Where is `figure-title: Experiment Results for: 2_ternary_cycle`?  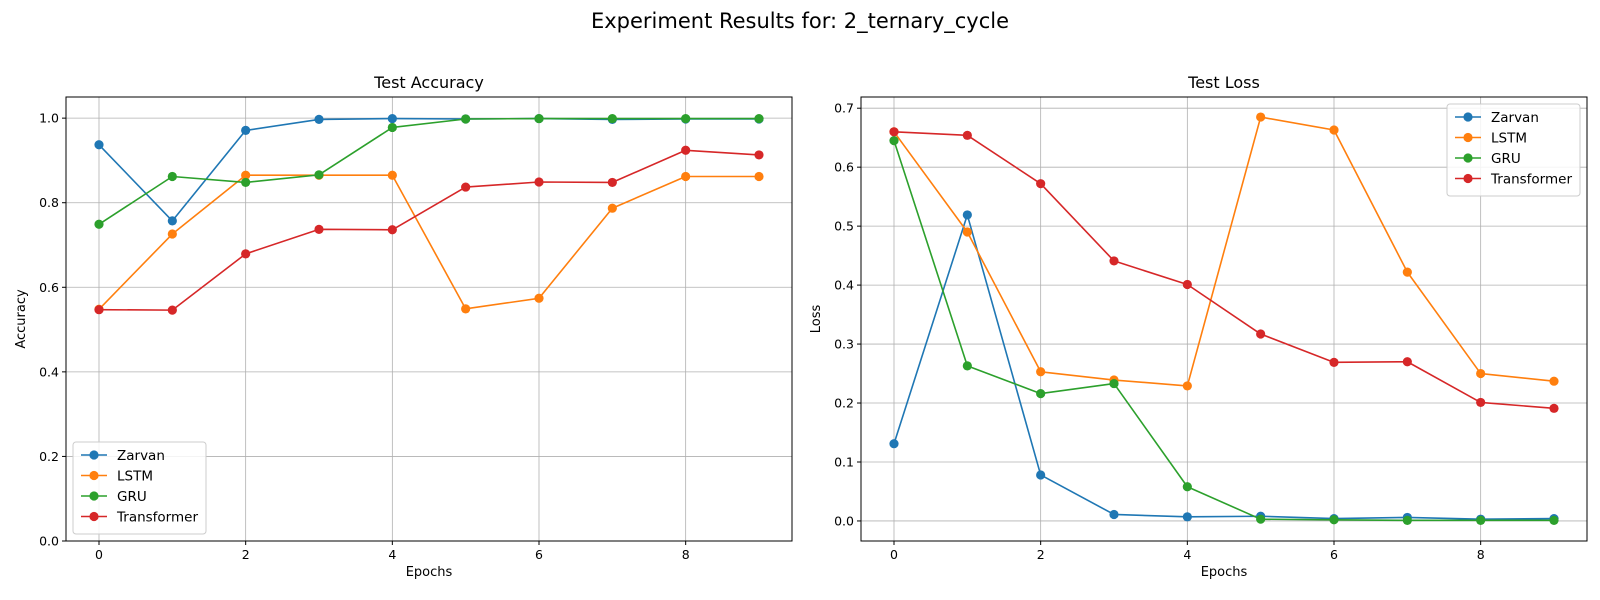
figure-title: Experiment Results for: 2_ternary_cycle is located at coordinates (800, 21).